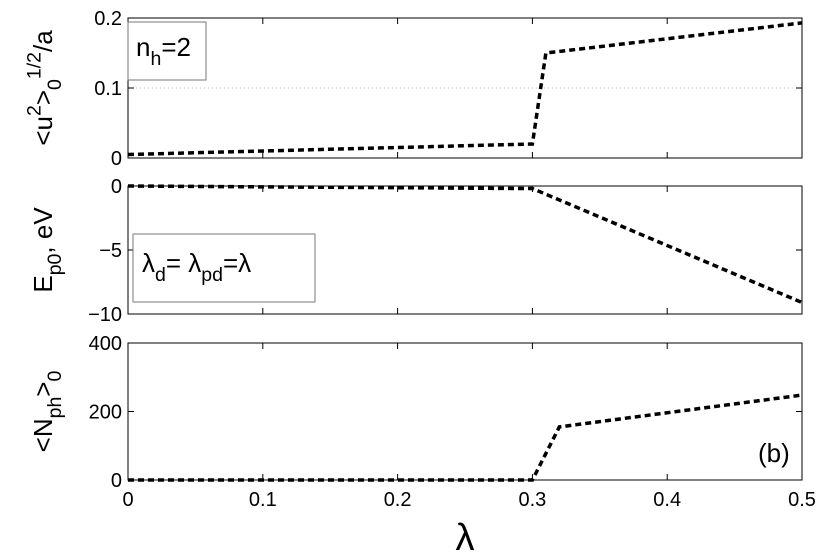 The height and width of the screenshot is (560, 830). Describe the element at coordinates (108, 89) in the screenshot. I see `y-tick-label: 0.1` at that location.